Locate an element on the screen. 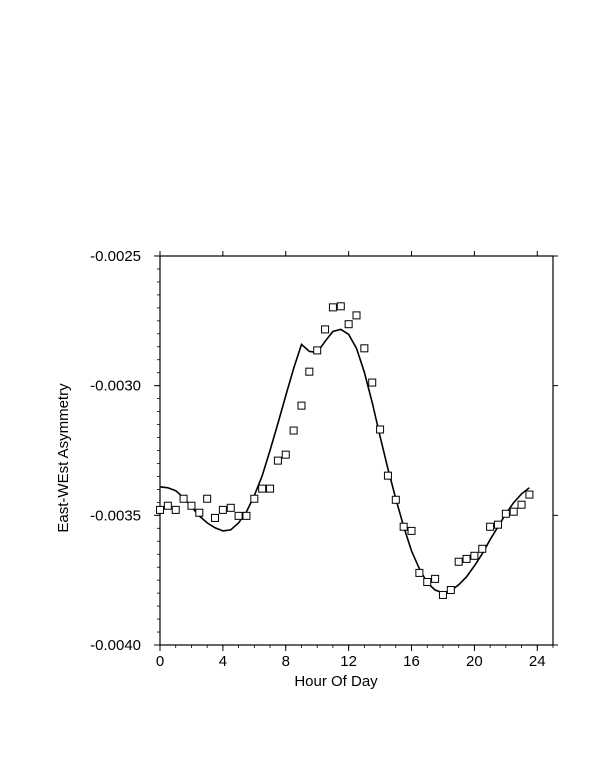  x-tick-label: 16 is located at coordinates (411, 661).